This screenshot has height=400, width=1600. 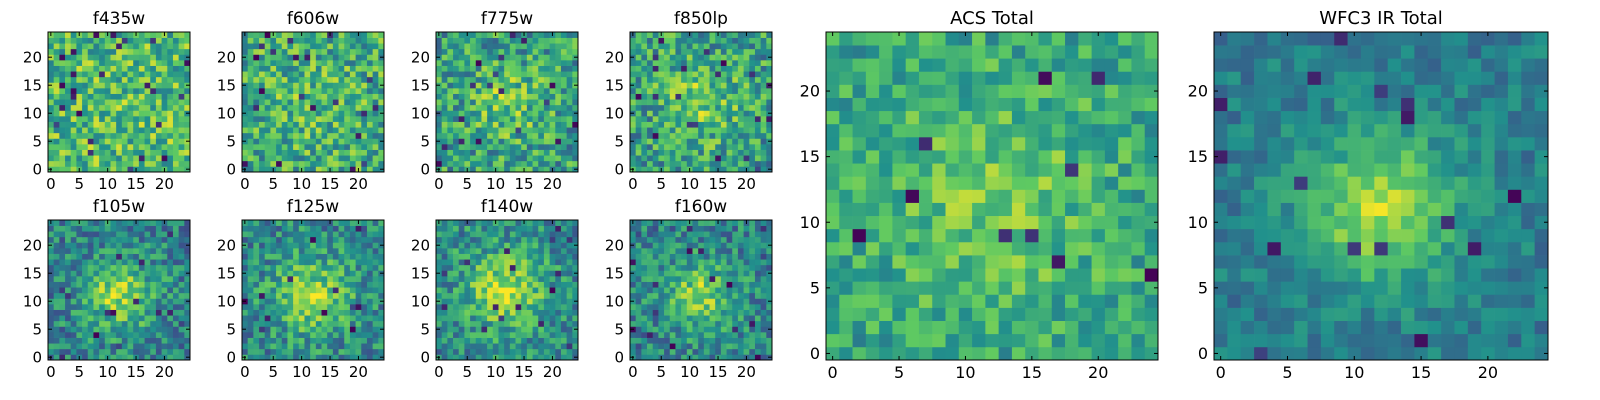 I want to click on axes-frame, so click(x=313, y=290).